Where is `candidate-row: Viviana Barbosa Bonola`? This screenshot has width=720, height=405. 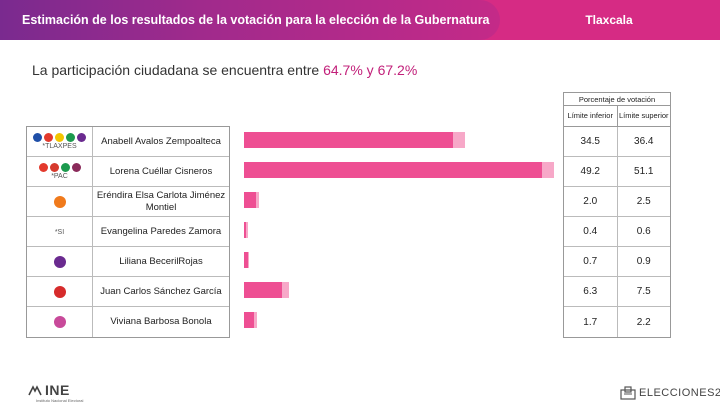 candidate-row: Viviana Barbosa Bonola is located at coordinates (128, 322).